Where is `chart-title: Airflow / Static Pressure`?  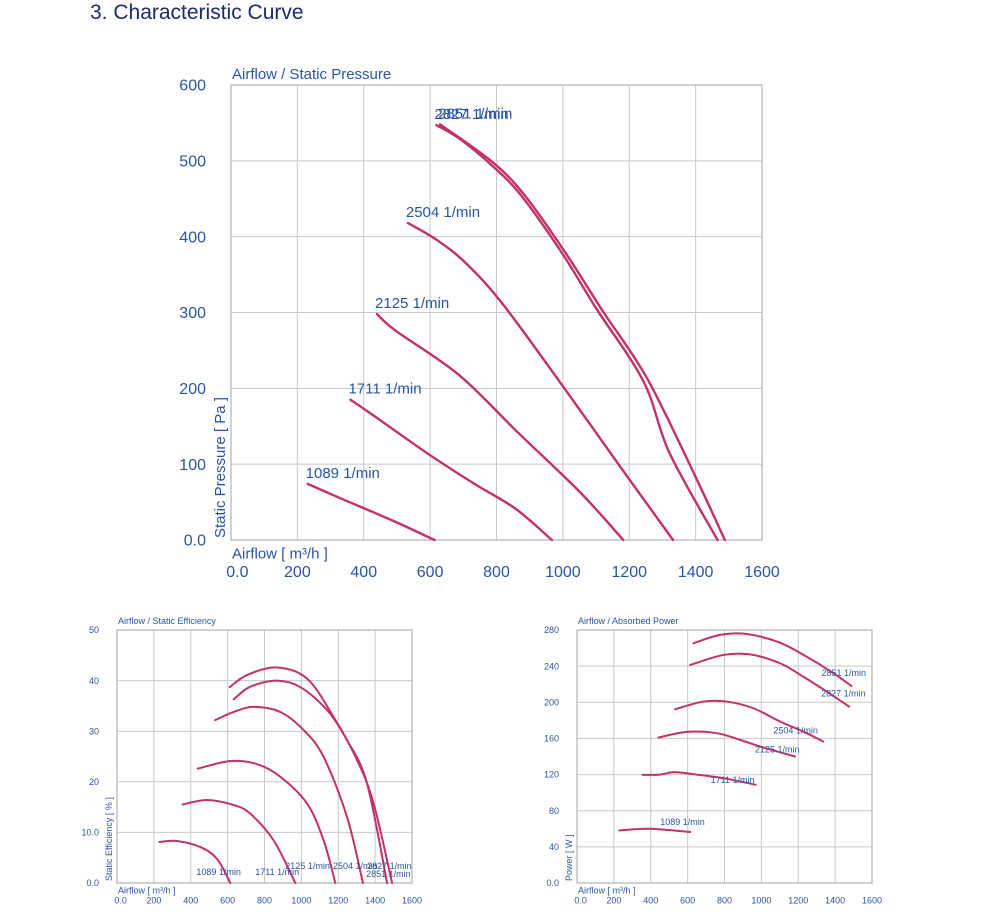
chart-title: Airflow / Static Pressure is located at coordinates (311, 74).